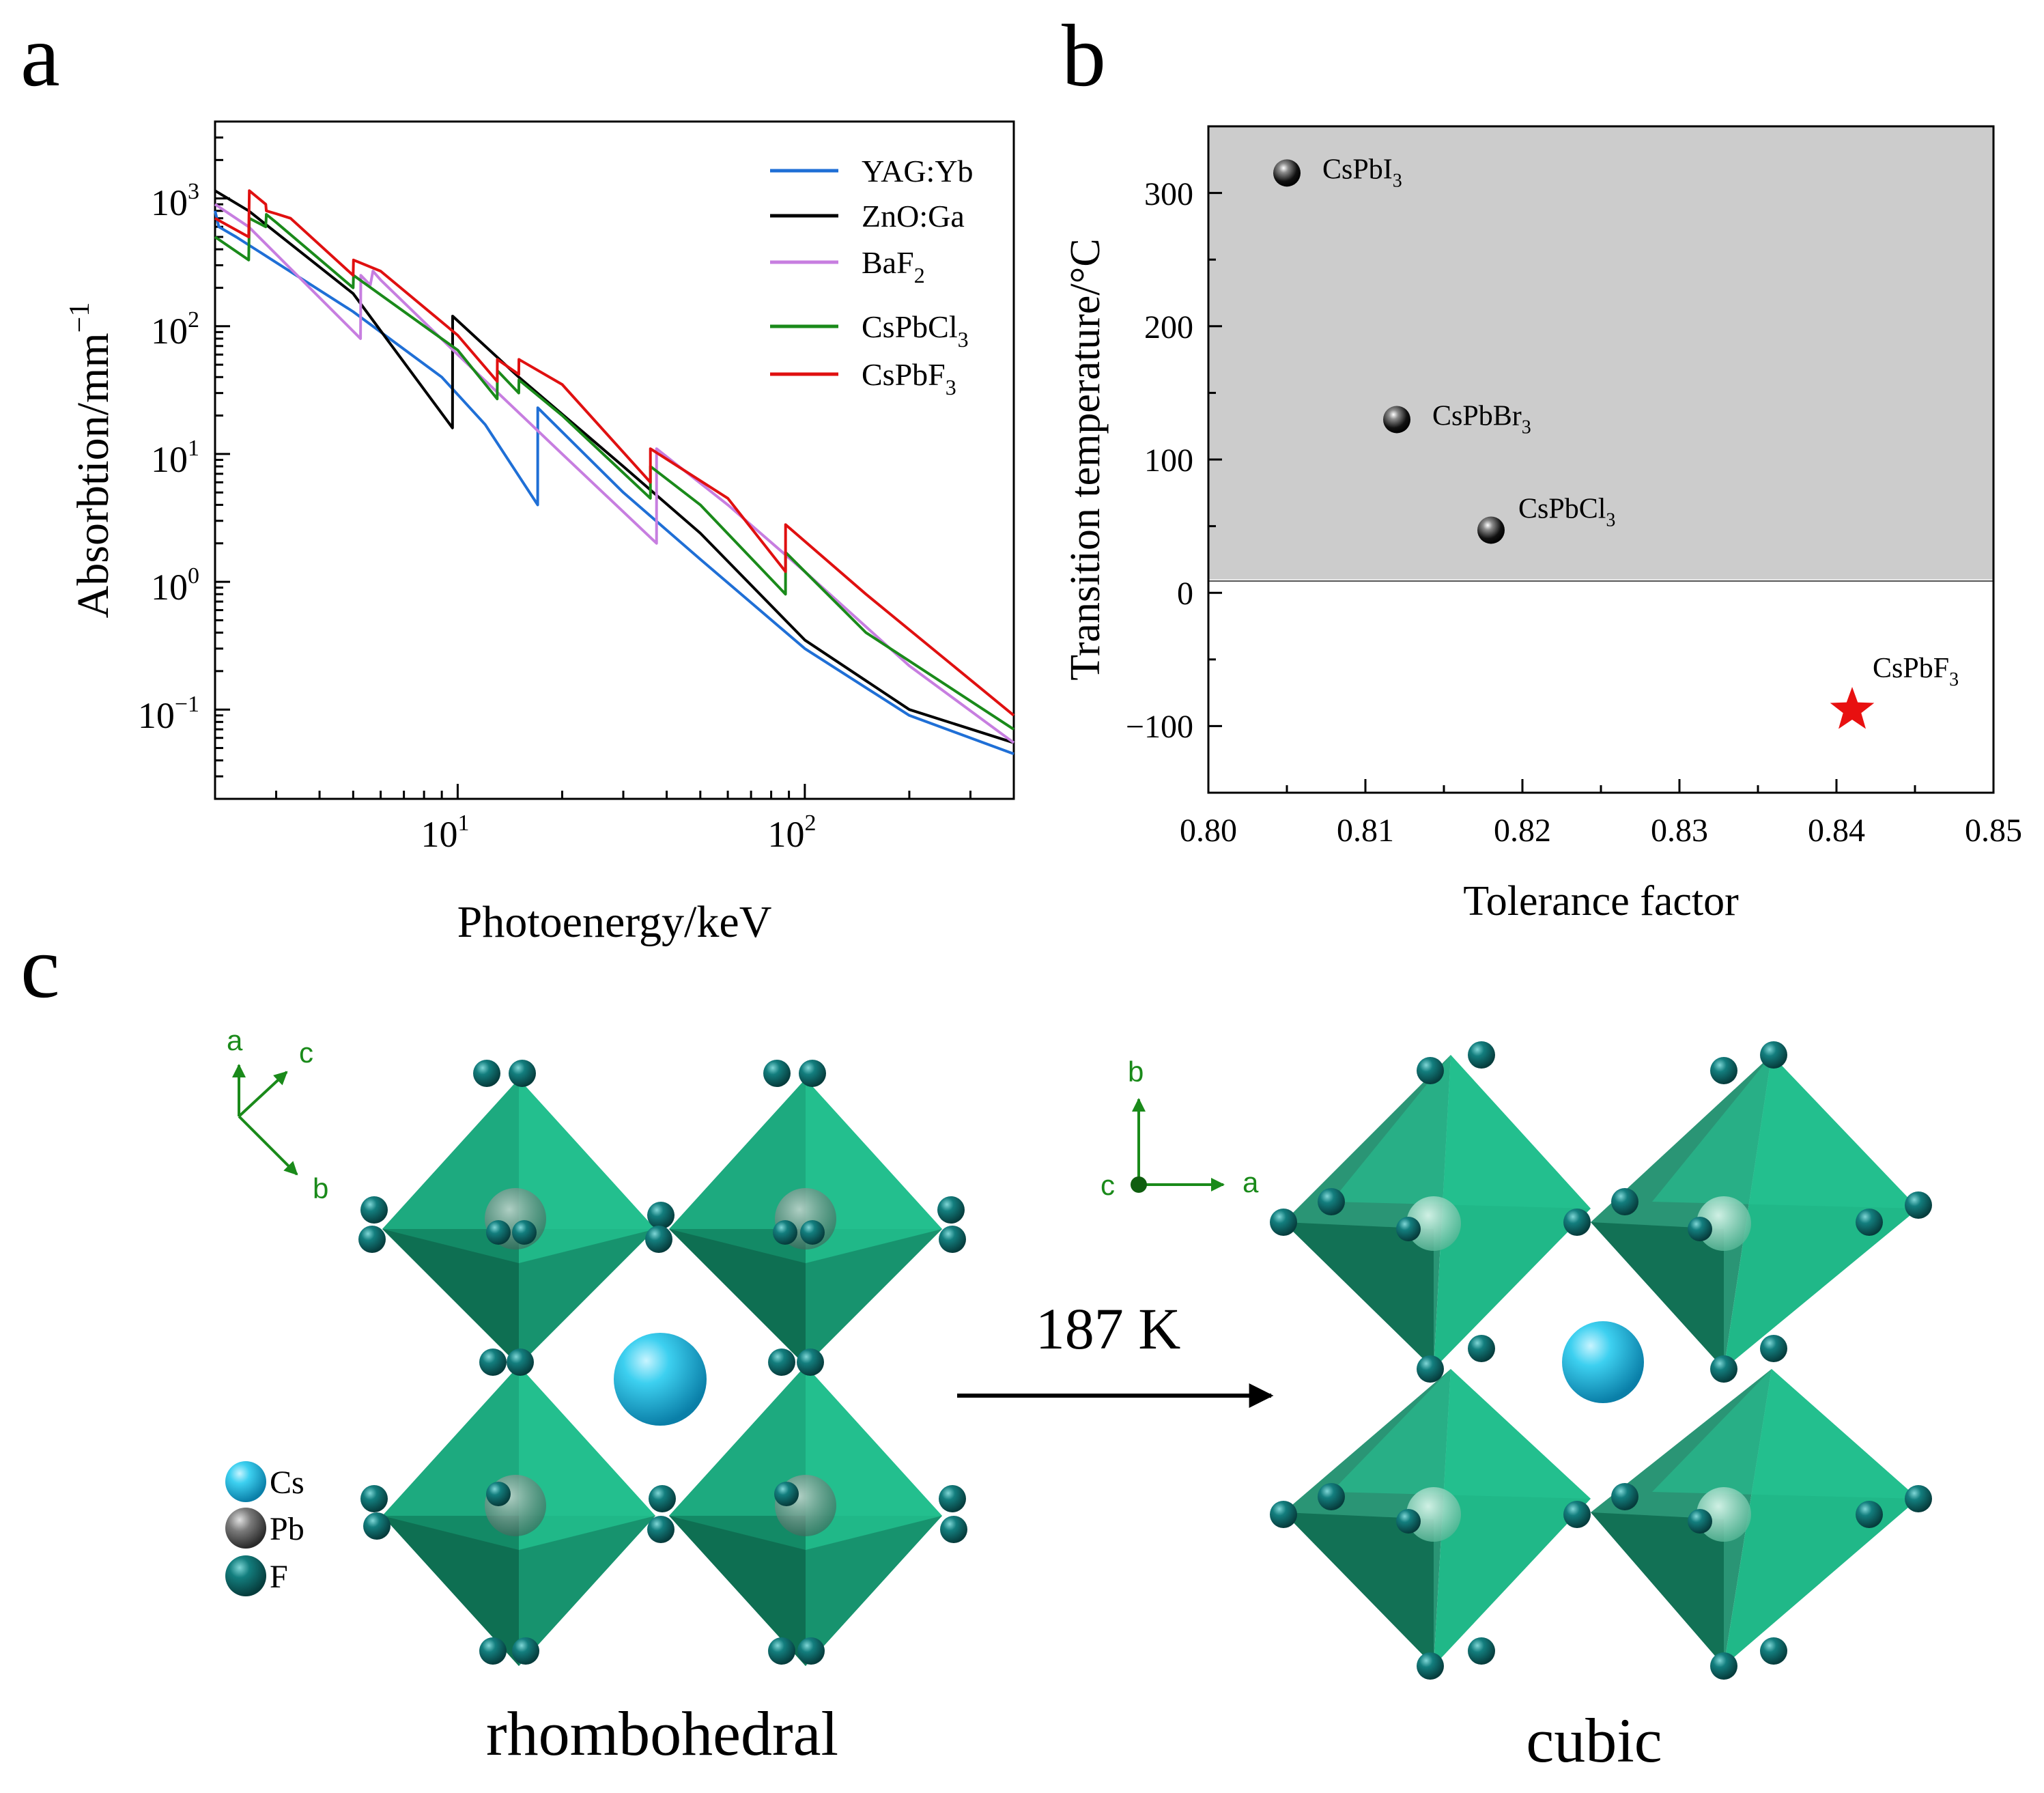 Image resolution: width=2044 pixels, height=1793 pixels. Describe the element at coordinates (1168, 194) in the screenshot. I see `b-ytick-300: 300` at that location.